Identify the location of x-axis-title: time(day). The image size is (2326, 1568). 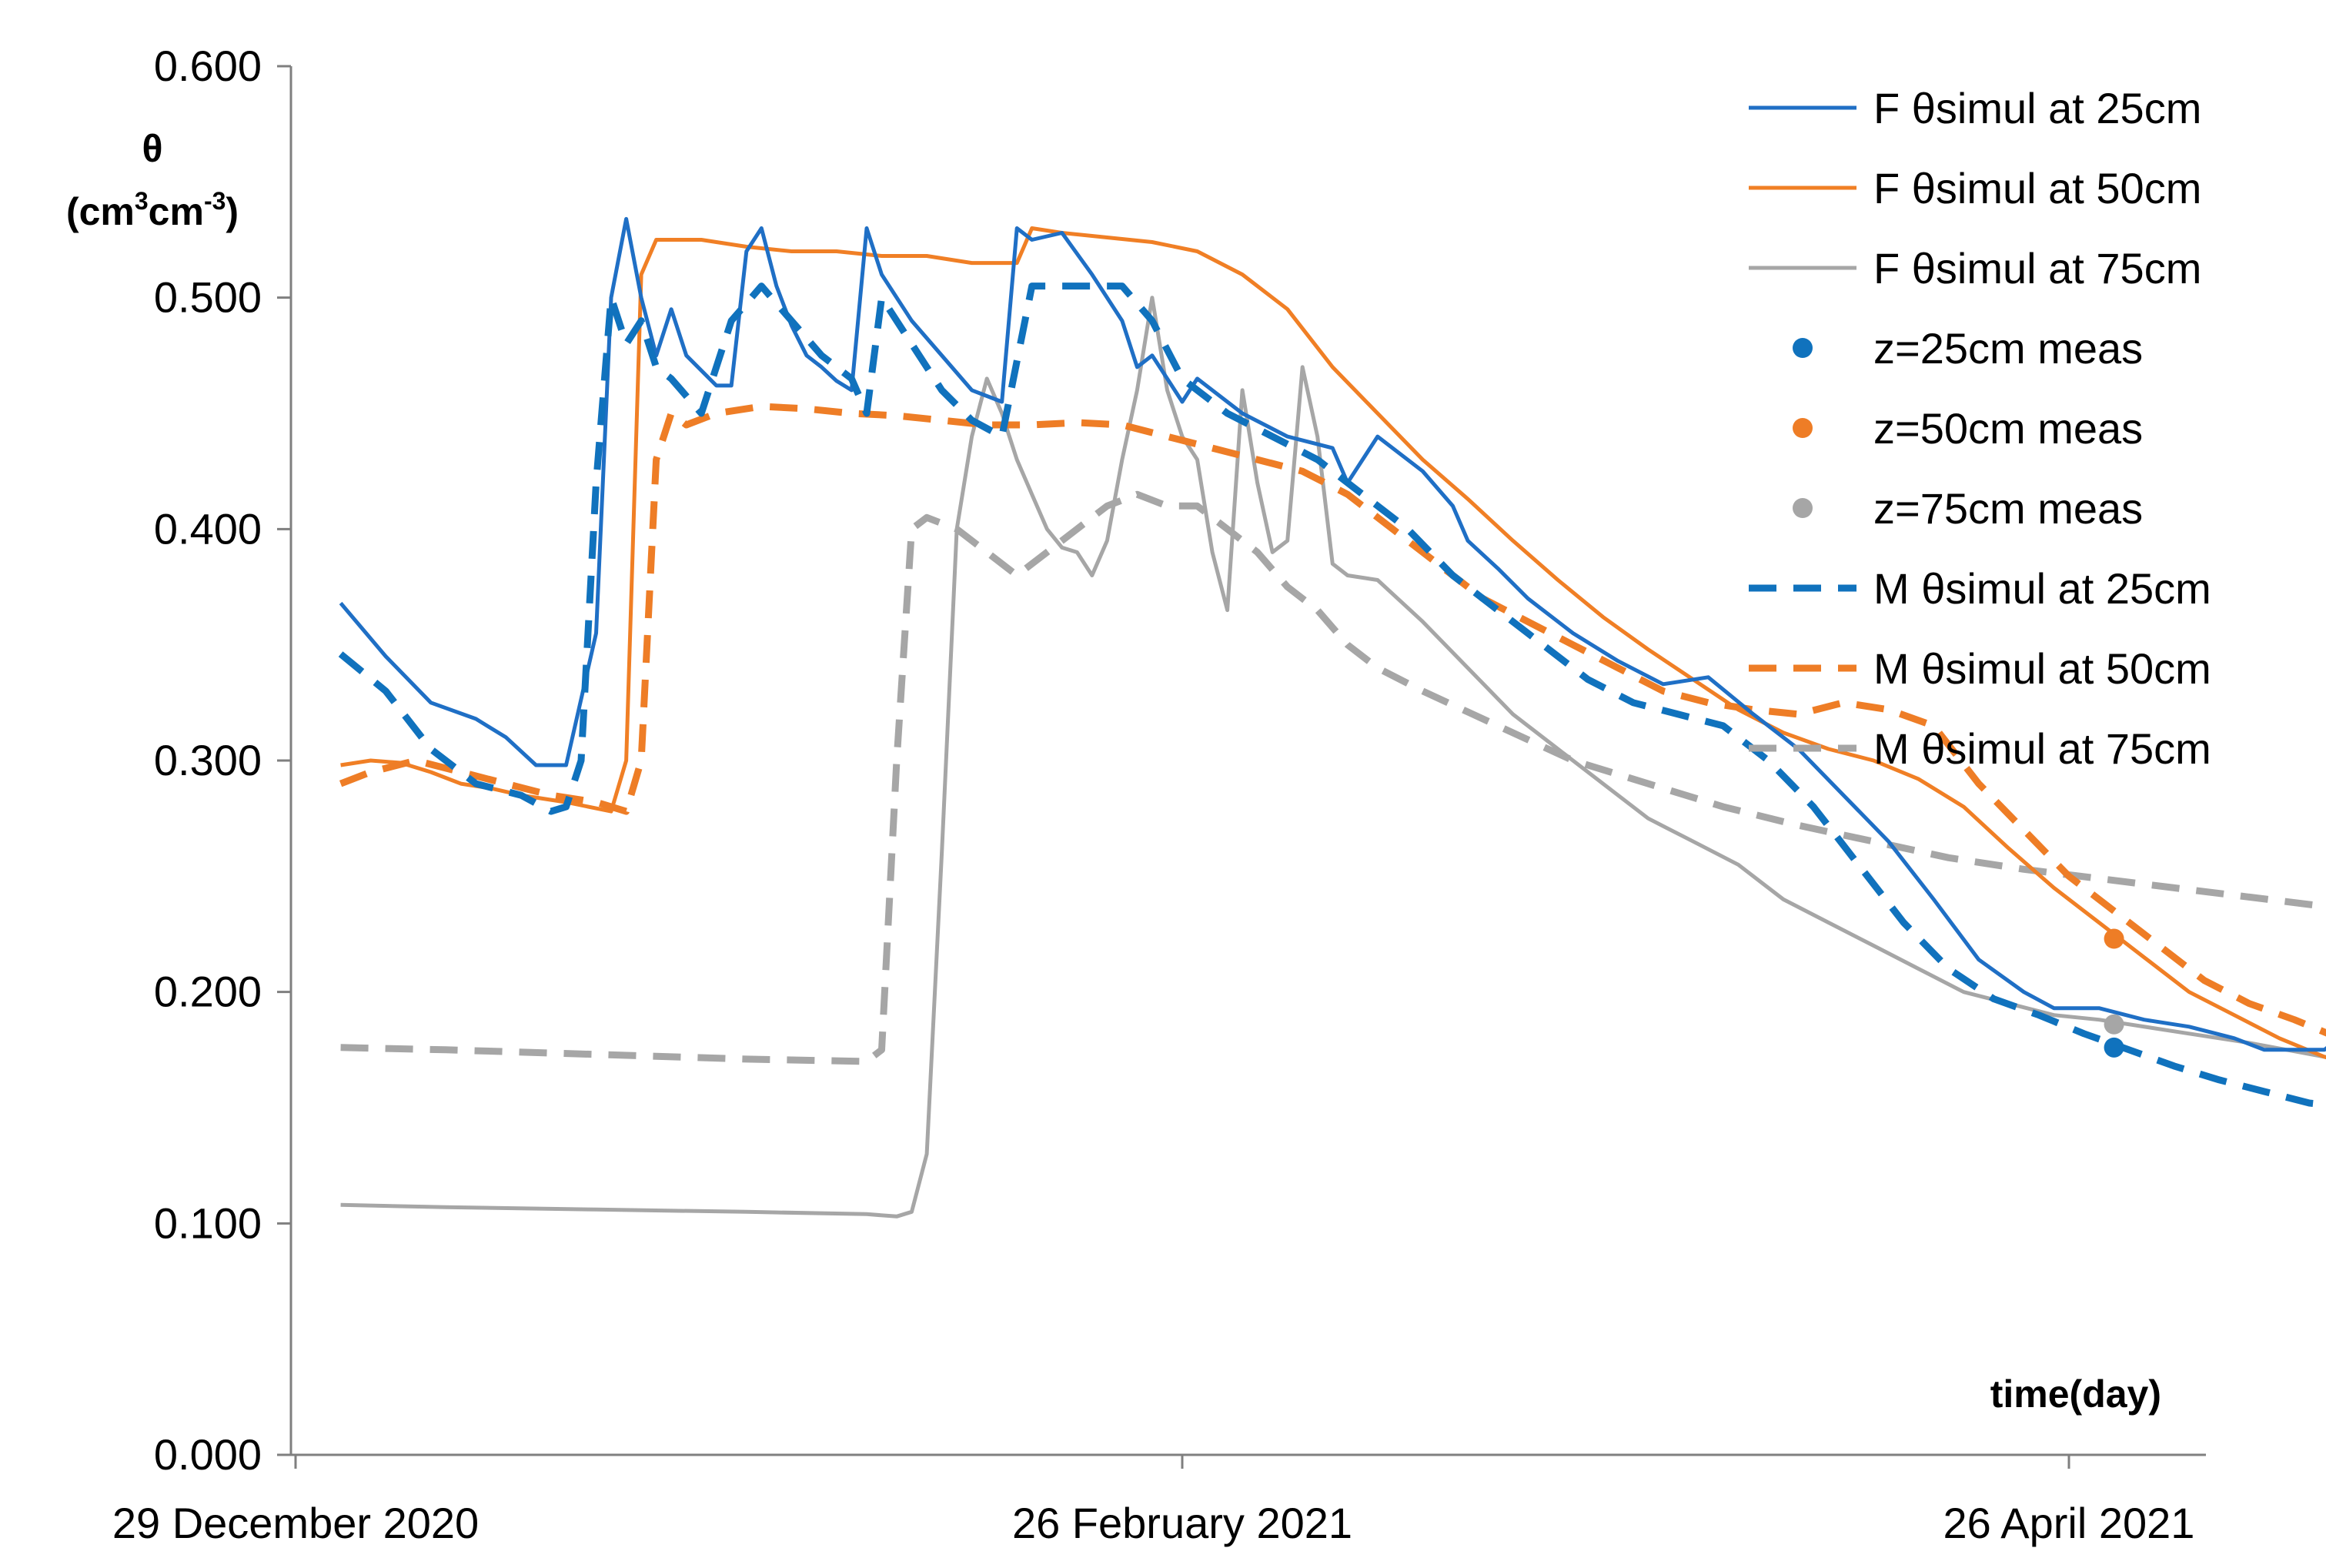
(2075, 1394).